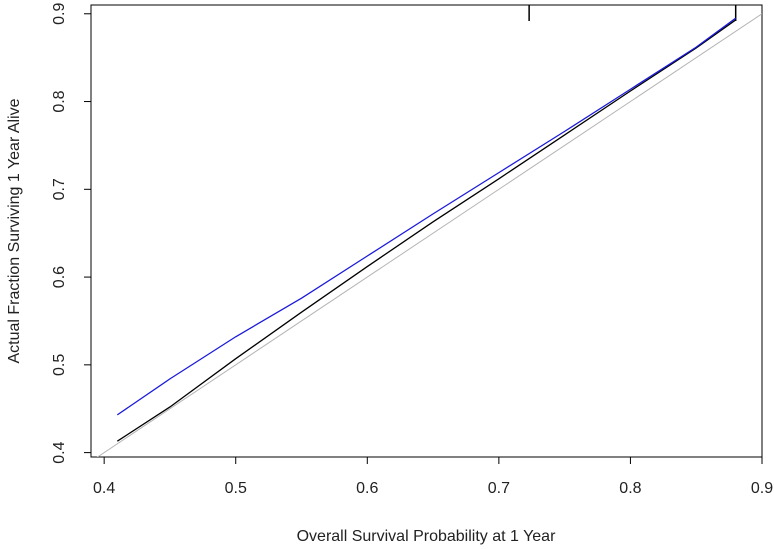  What do you see at coordinates (104, 488) in the screenshot?
I see `x-tick-label: 0.4` at bounding box center [104, 488].